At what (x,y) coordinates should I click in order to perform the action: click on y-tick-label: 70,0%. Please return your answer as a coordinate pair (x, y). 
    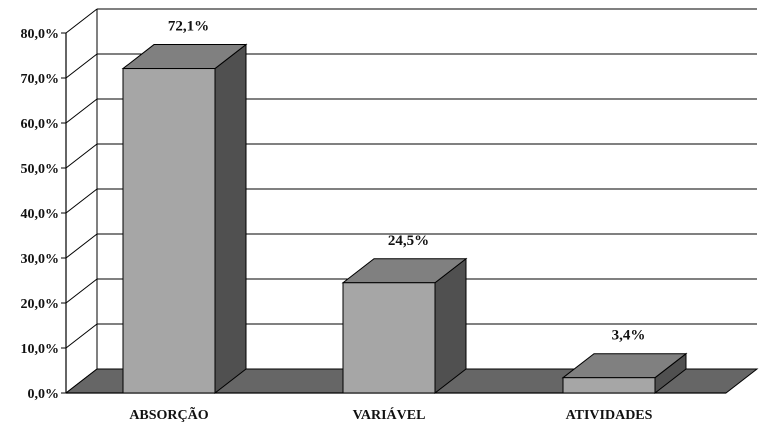
    Looking at the image, I should click on (40, 79).